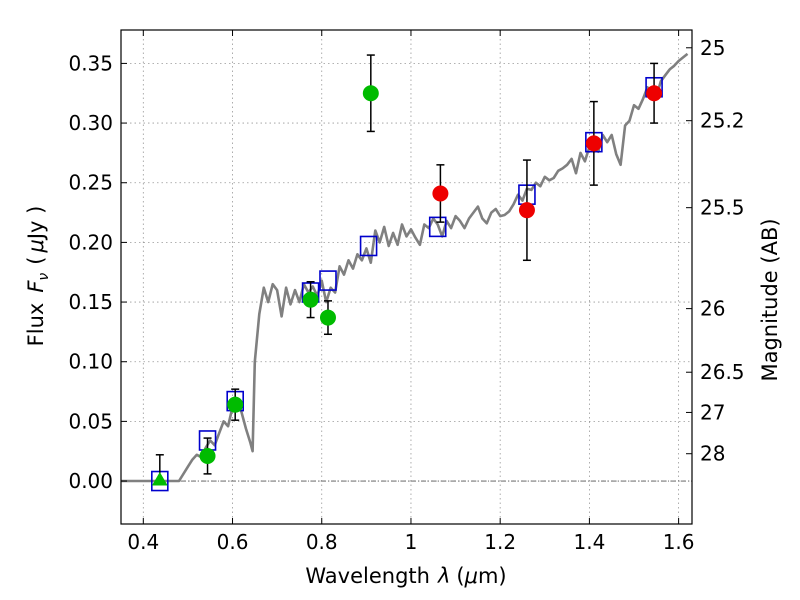  I want to click on mag-tick-label: 25, so click(712, 48).